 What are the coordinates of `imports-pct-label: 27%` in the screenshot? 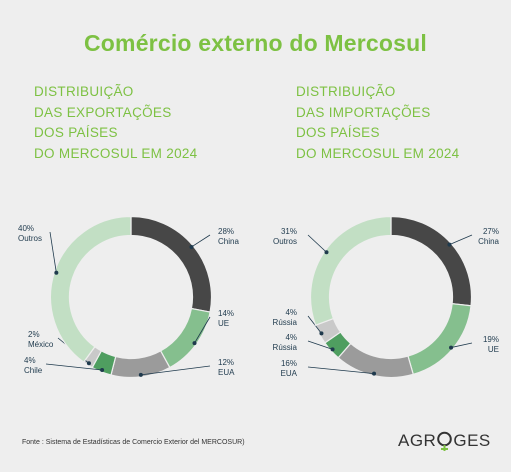 It's located at (491, 231).